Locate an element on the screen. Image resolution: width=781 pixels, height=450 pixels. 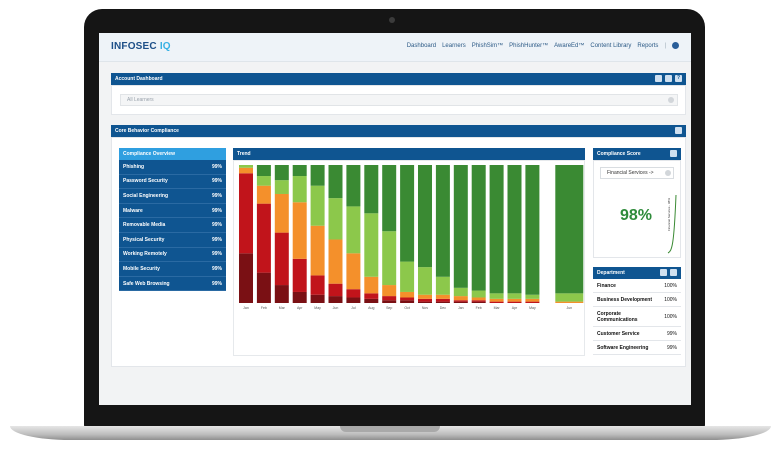
learner-filter-value: All Learners is located at coordinates (140, 100).